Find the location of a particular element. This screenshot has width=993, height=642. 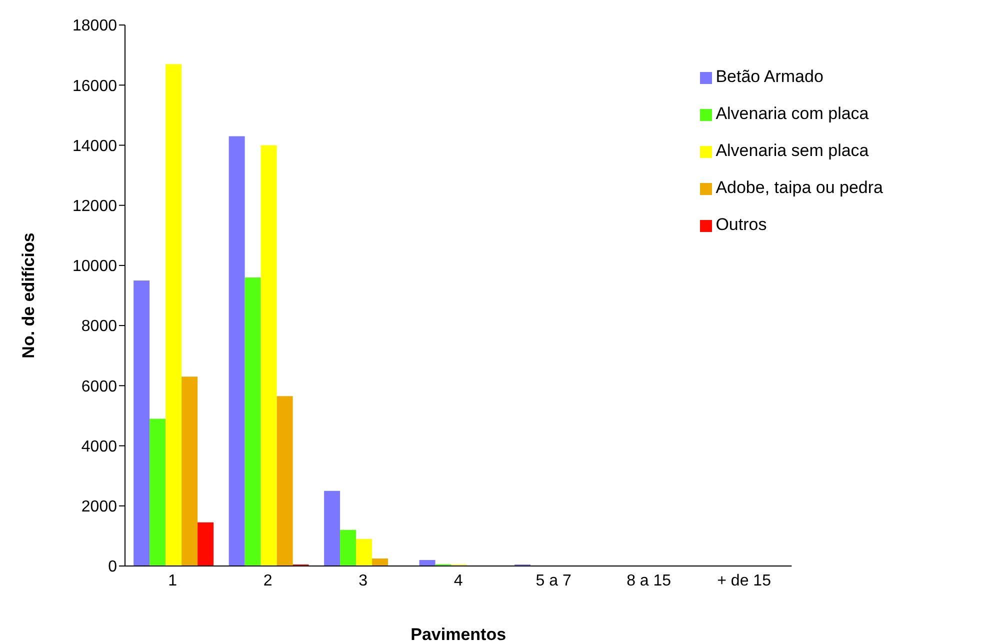

y-tick-label: 2000 is located at coordinates (99, 507).